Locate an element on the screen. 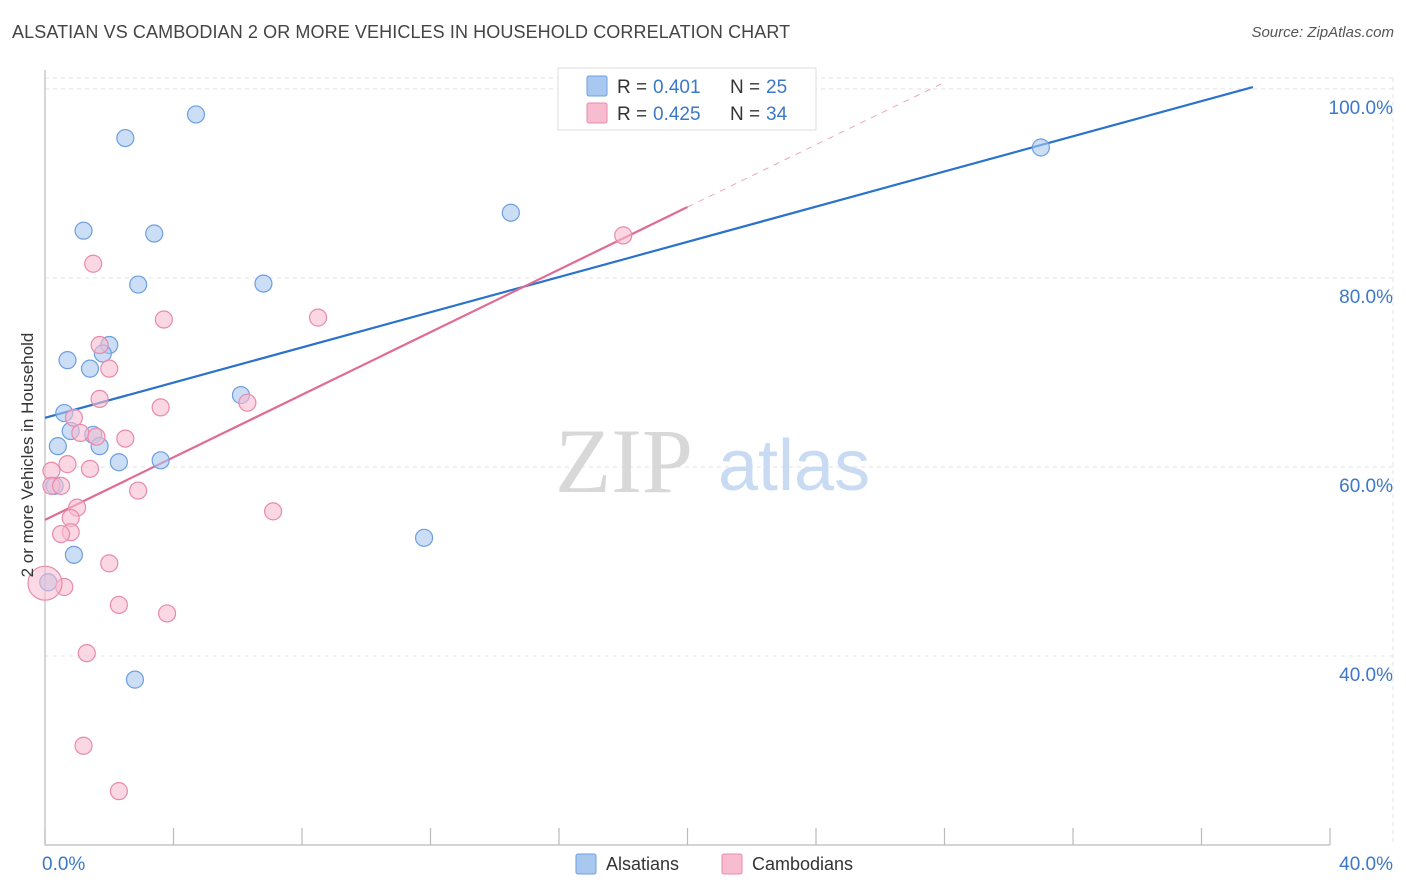 Image resolution: width=1406 pixels, height=892 pixels. watermark-zip: ZIP is located at coordinates (624, 461).